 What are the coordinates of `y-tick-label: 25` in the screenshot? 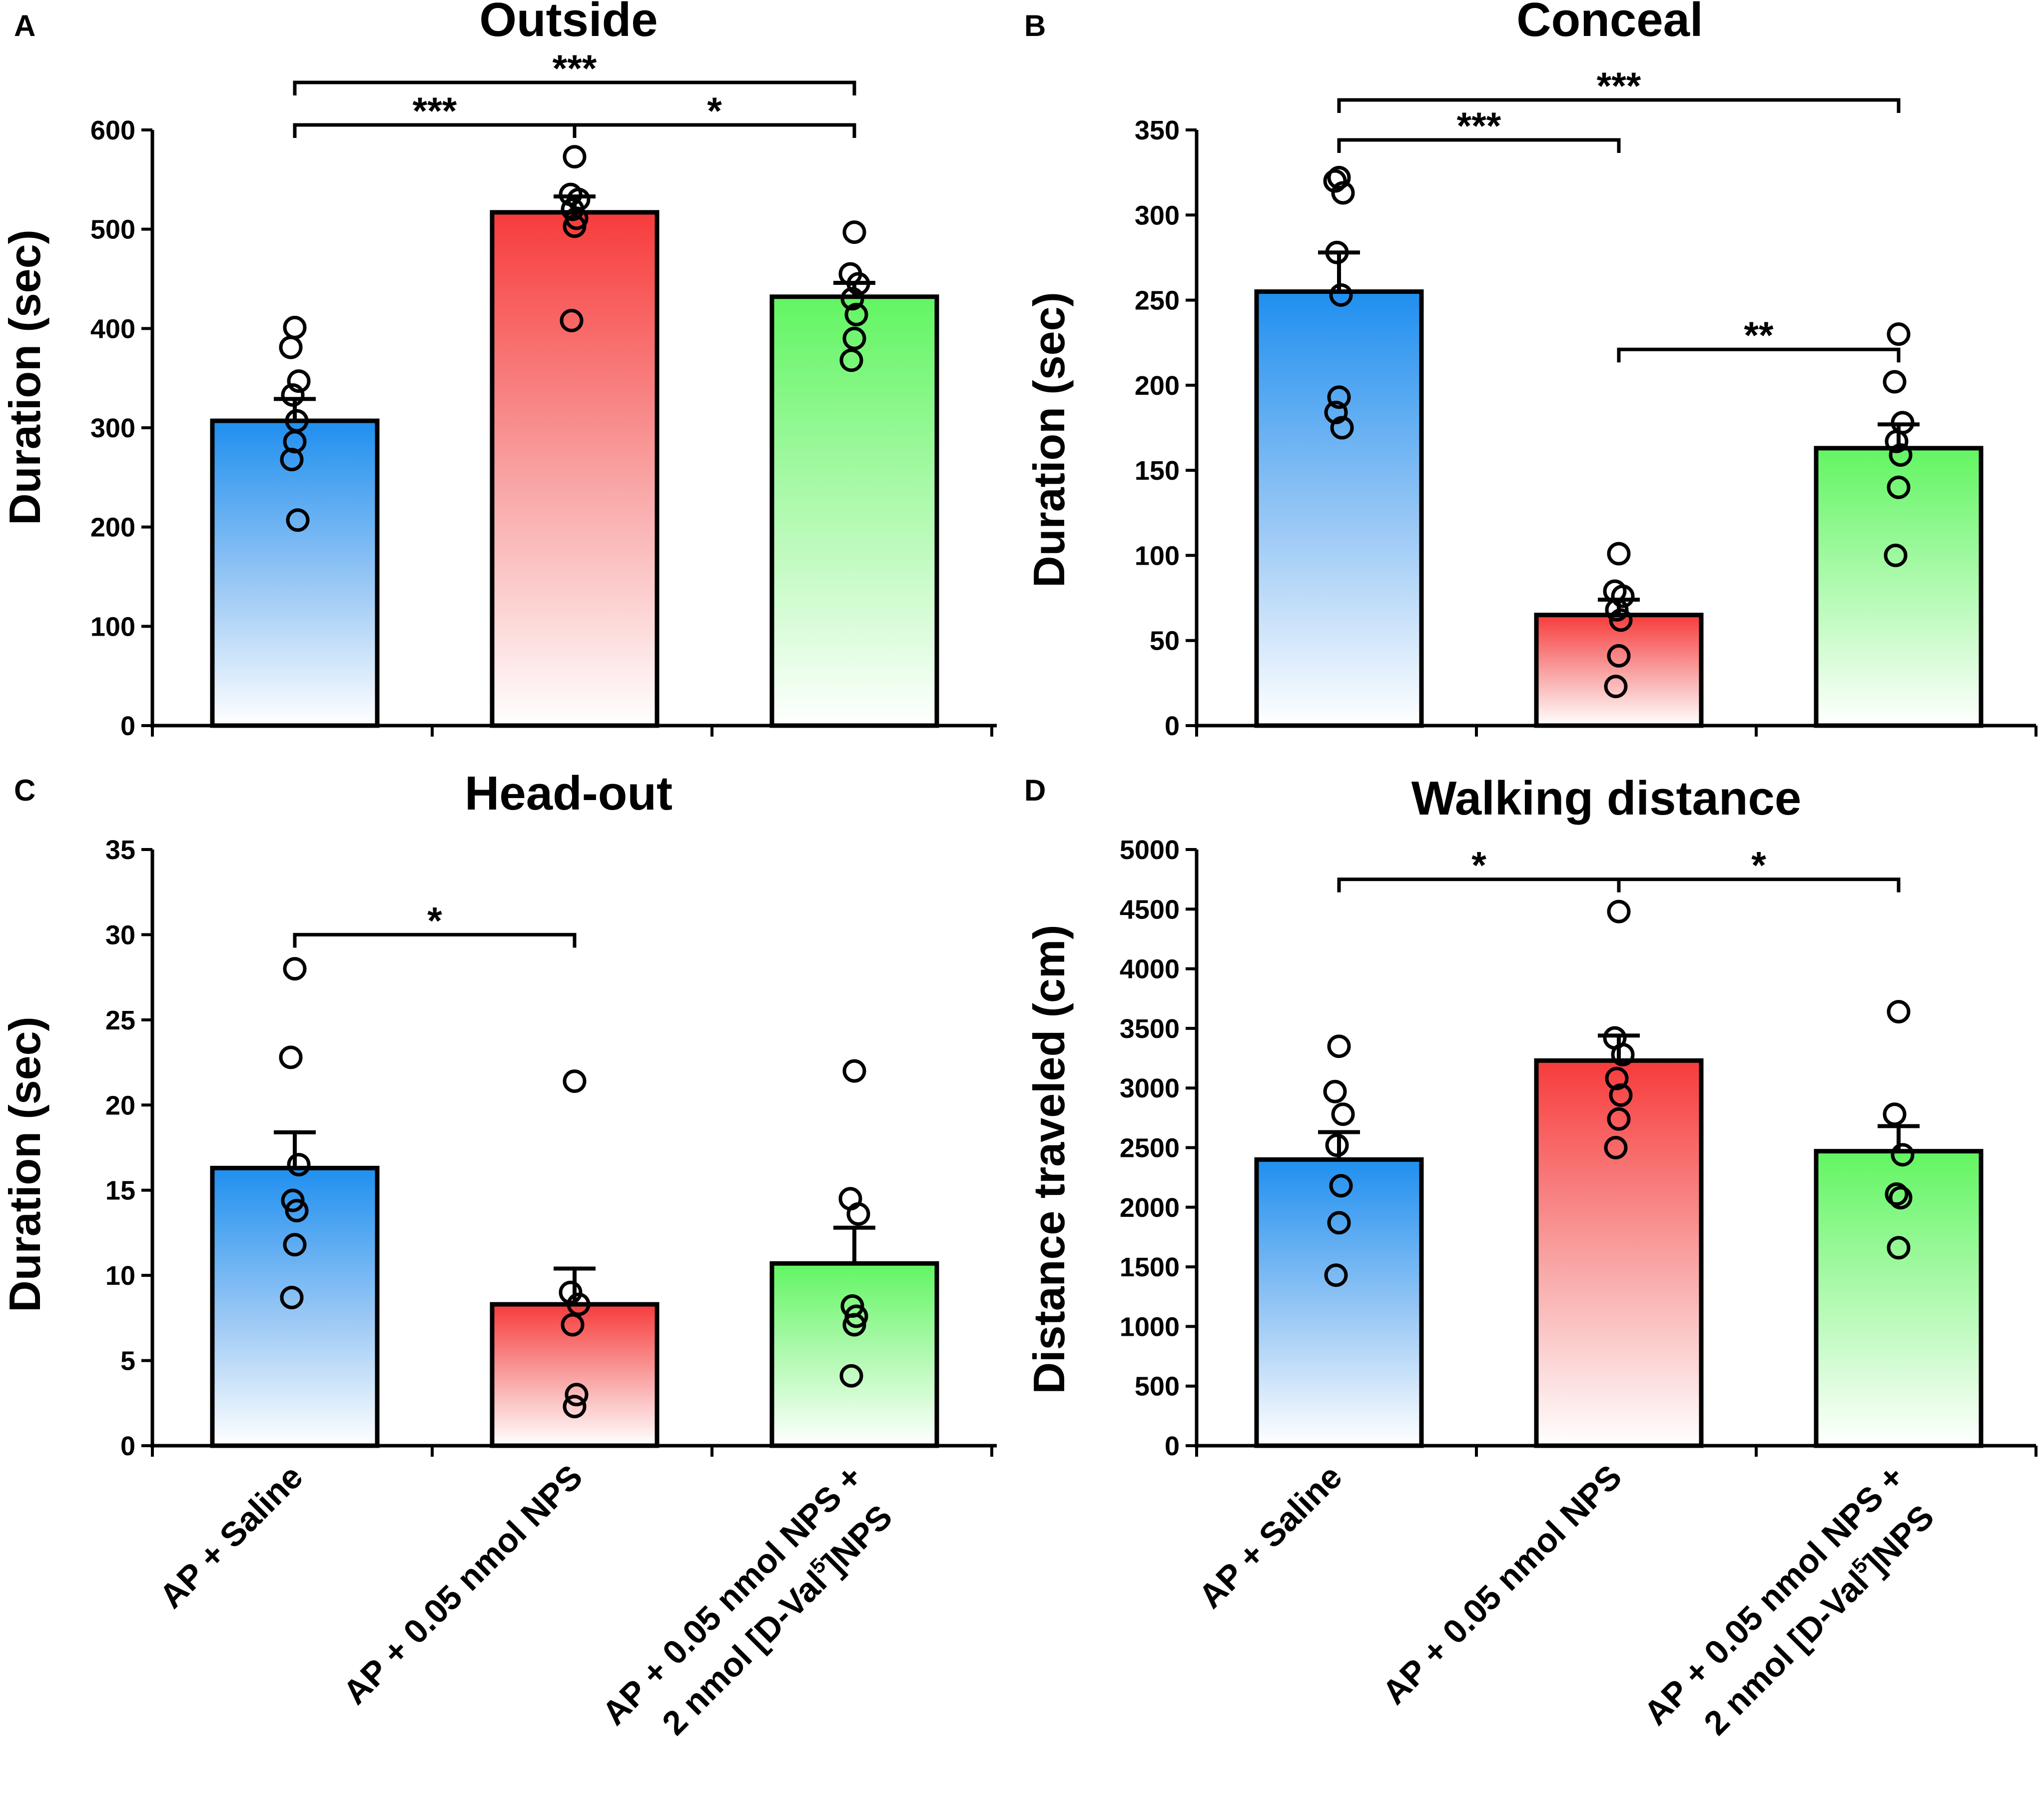 It's located at (120, 1020).